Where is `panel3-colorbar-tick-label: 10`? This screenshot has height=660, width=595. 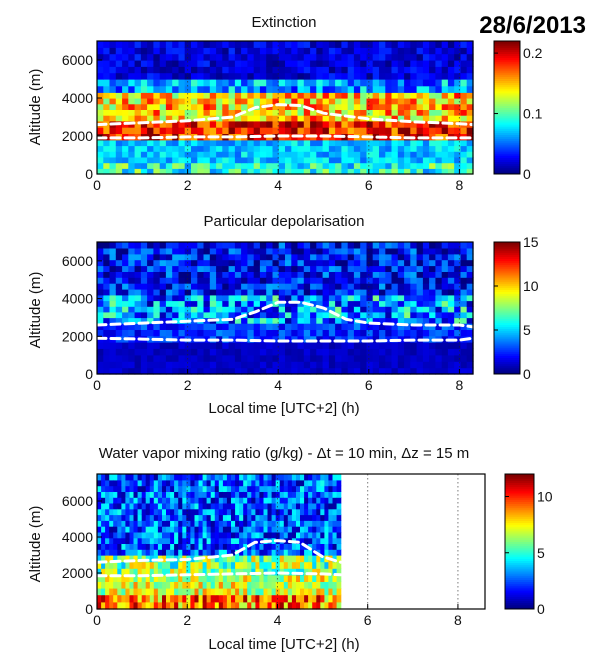
panel3-colorbar-tick-label: 10 is located at coordinates (545, 497).